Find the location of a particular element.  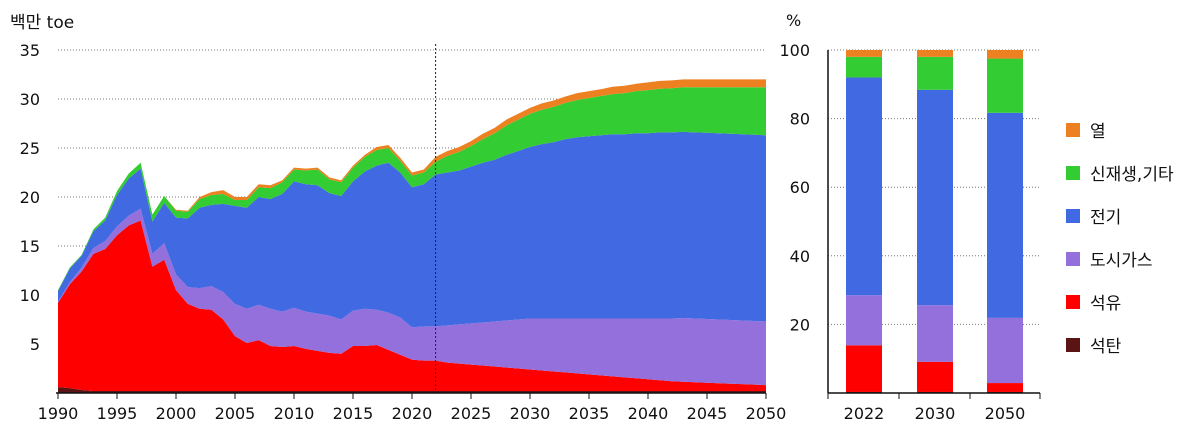

legend-label: 신재생,기타 is located at coordinates (1132, 175).